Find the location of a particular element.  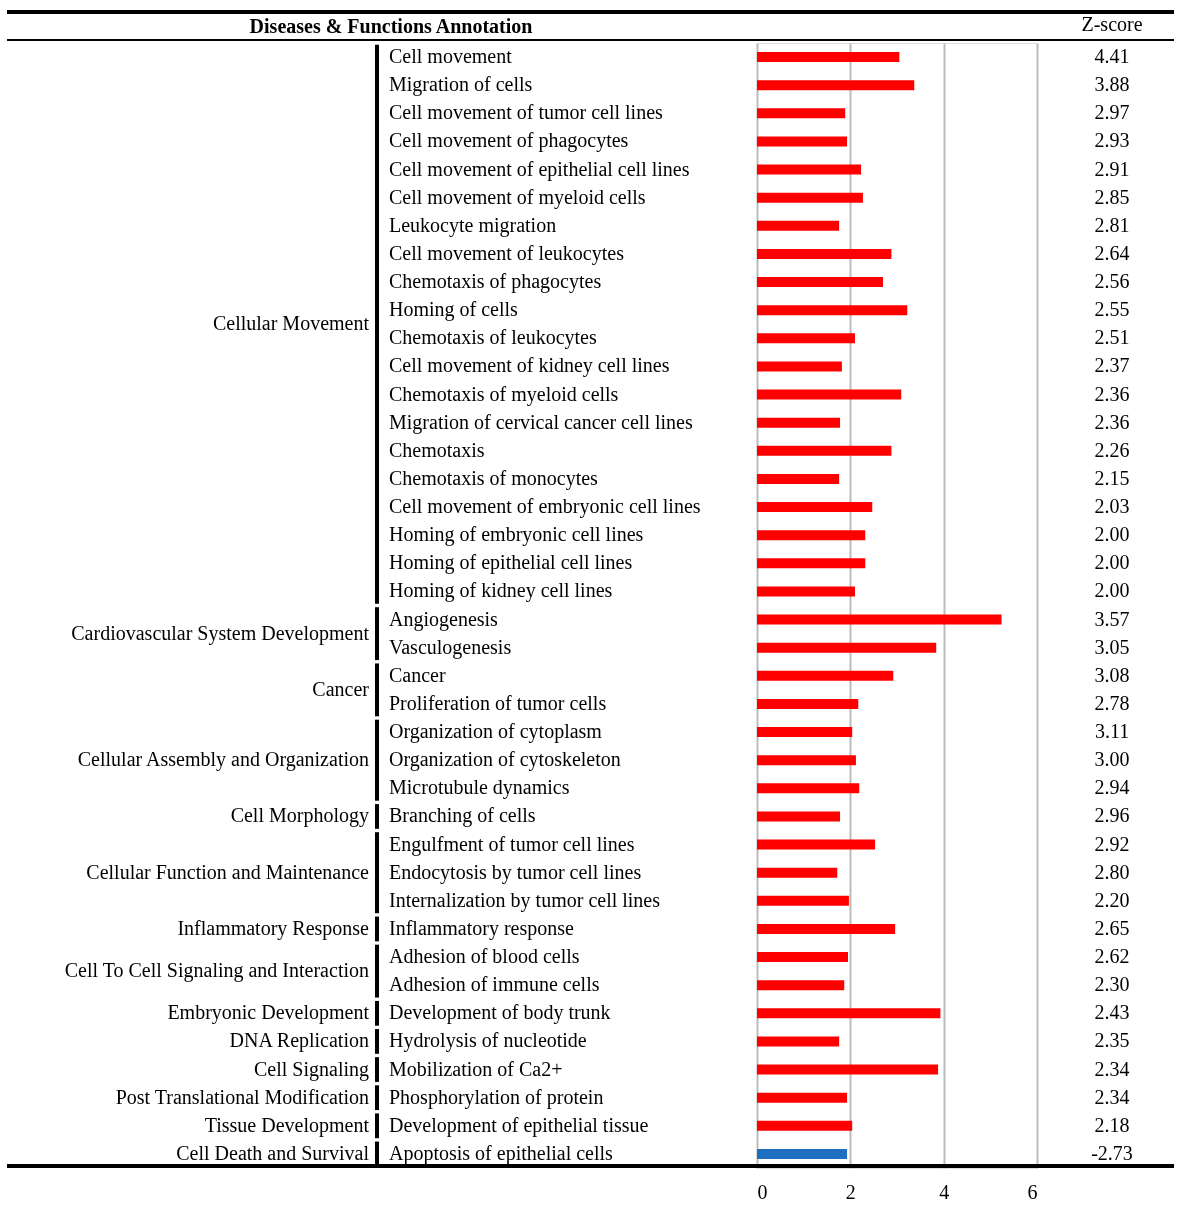

x-tick-label: 6 is located at coordinates (1032, 1191).